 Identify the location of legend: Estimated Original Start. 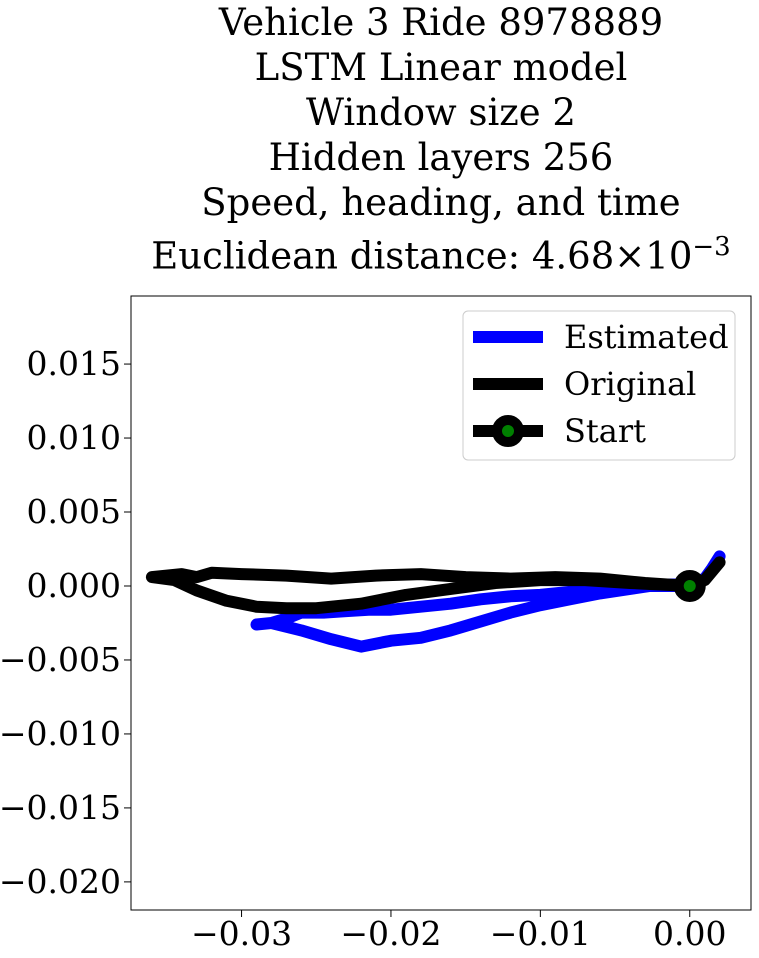
(599, 385).